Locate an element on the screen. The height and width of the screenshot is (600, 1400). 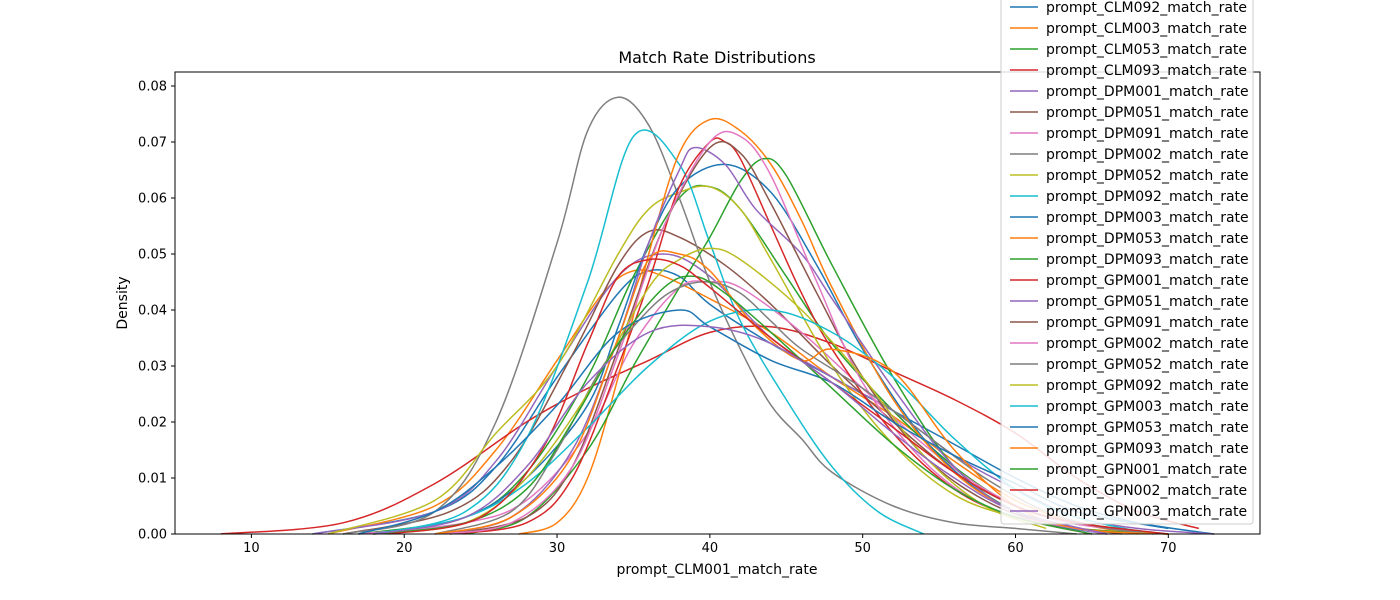
x-tick-label: 70 is located at coordinates (1168, 548).